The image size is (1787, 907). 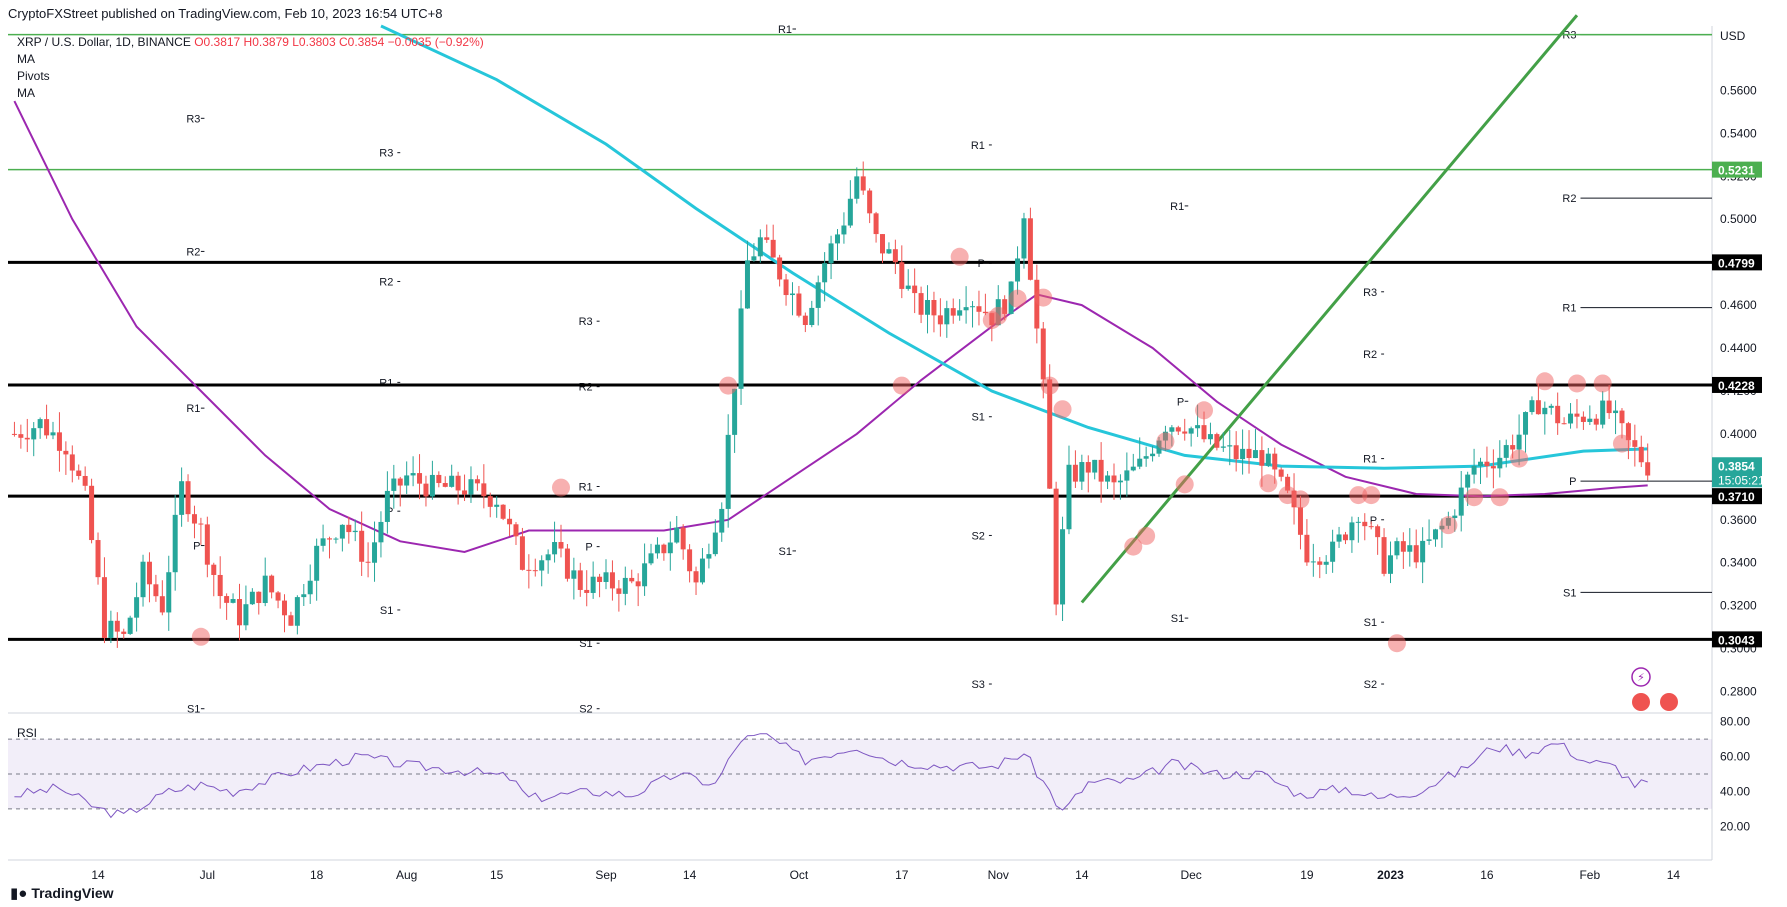 What do you see at coordinates (1736, 263) in the screenshot?
I see `price-label: 0.4799` at bounding box center [1736, 263].